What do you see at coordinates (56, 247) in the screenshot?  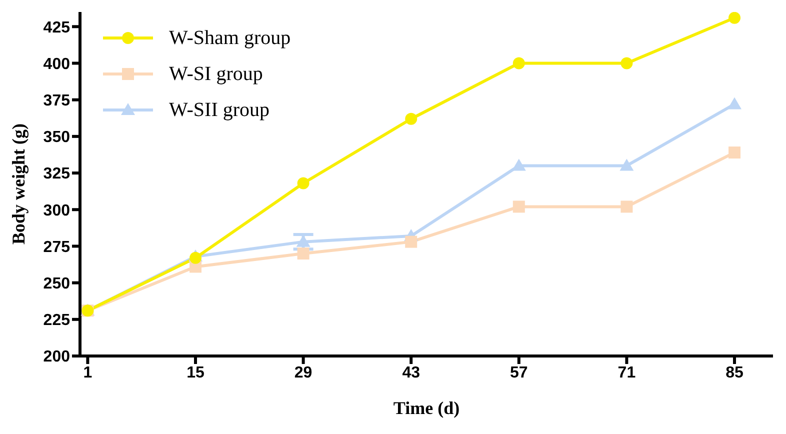 I see `y-tick-label: 275` at bounding box center [56, 247].